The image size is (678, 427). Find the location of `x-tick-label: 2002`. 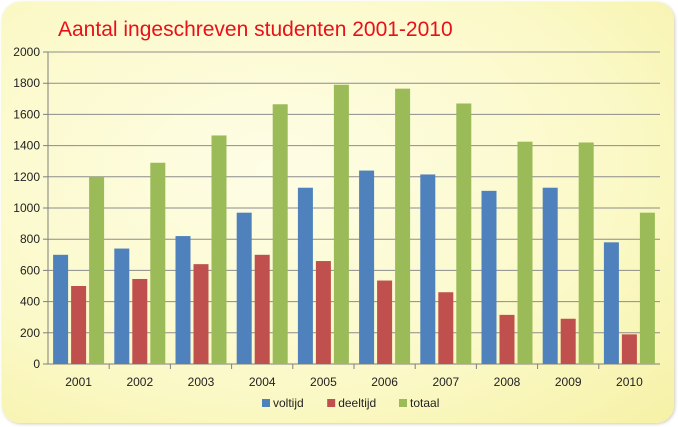

x-tick-label: 2002 is located at coordinates (139, 382).